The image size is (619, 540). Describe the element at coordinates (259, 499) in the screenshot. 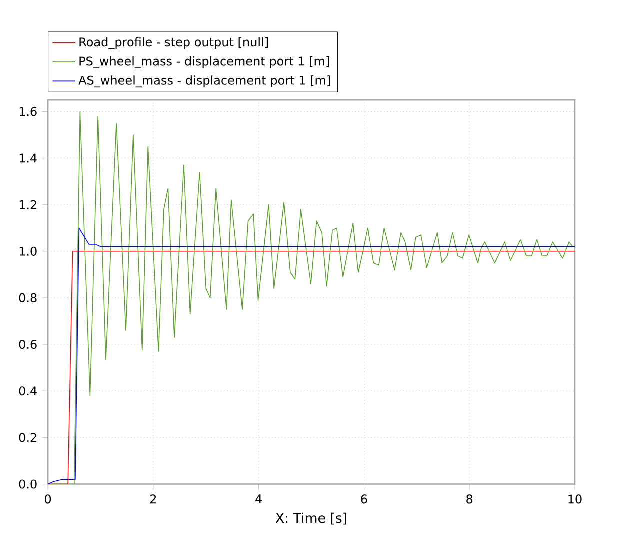

I see `x-tick-label: 4` at that location.